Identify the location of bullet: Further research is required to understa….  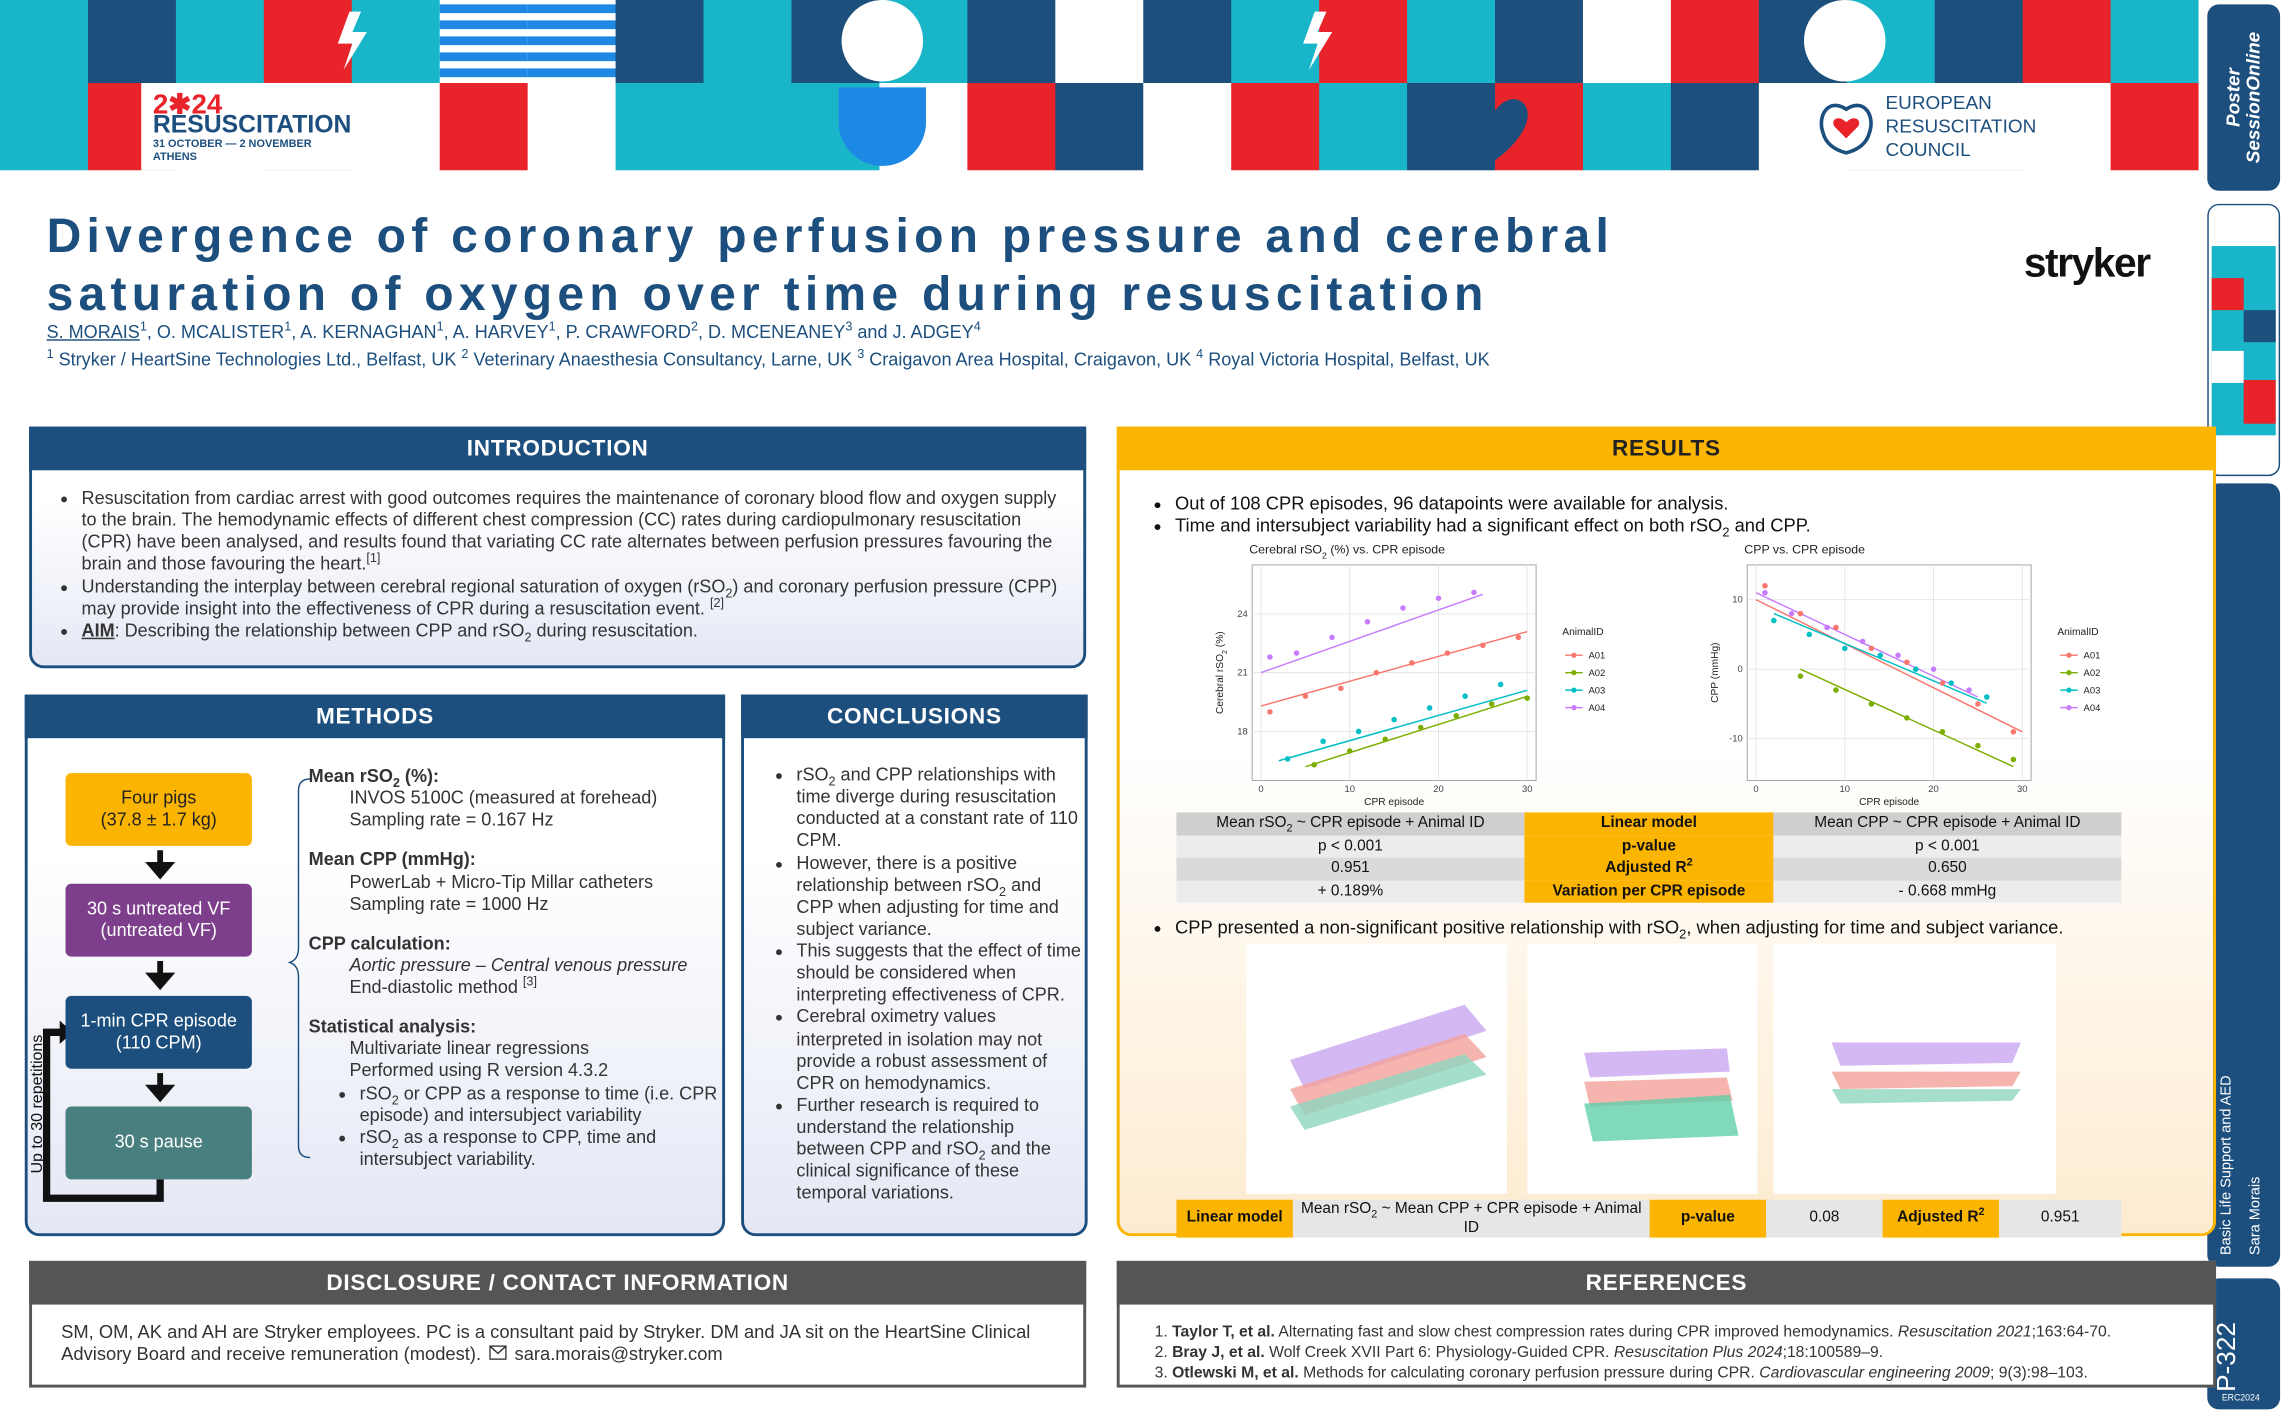
(938, 1150).